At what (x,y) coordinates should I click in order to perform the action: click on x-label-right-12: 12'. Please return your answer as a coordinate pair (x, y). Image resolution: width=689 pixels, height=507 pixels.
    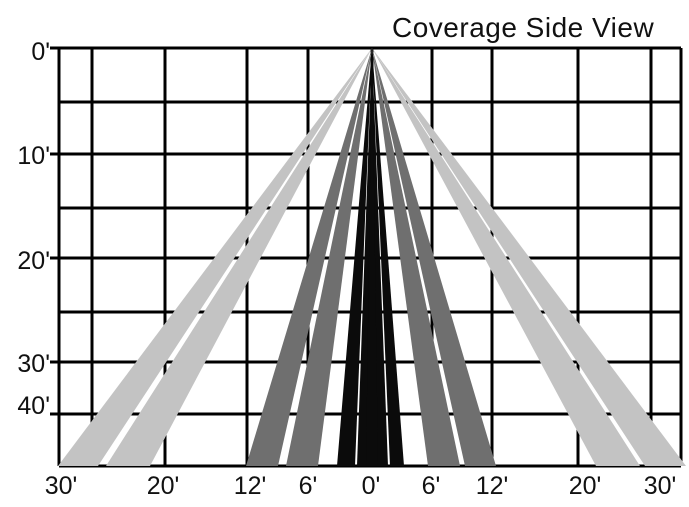
    Looking at the image, I should click on (492, 486).